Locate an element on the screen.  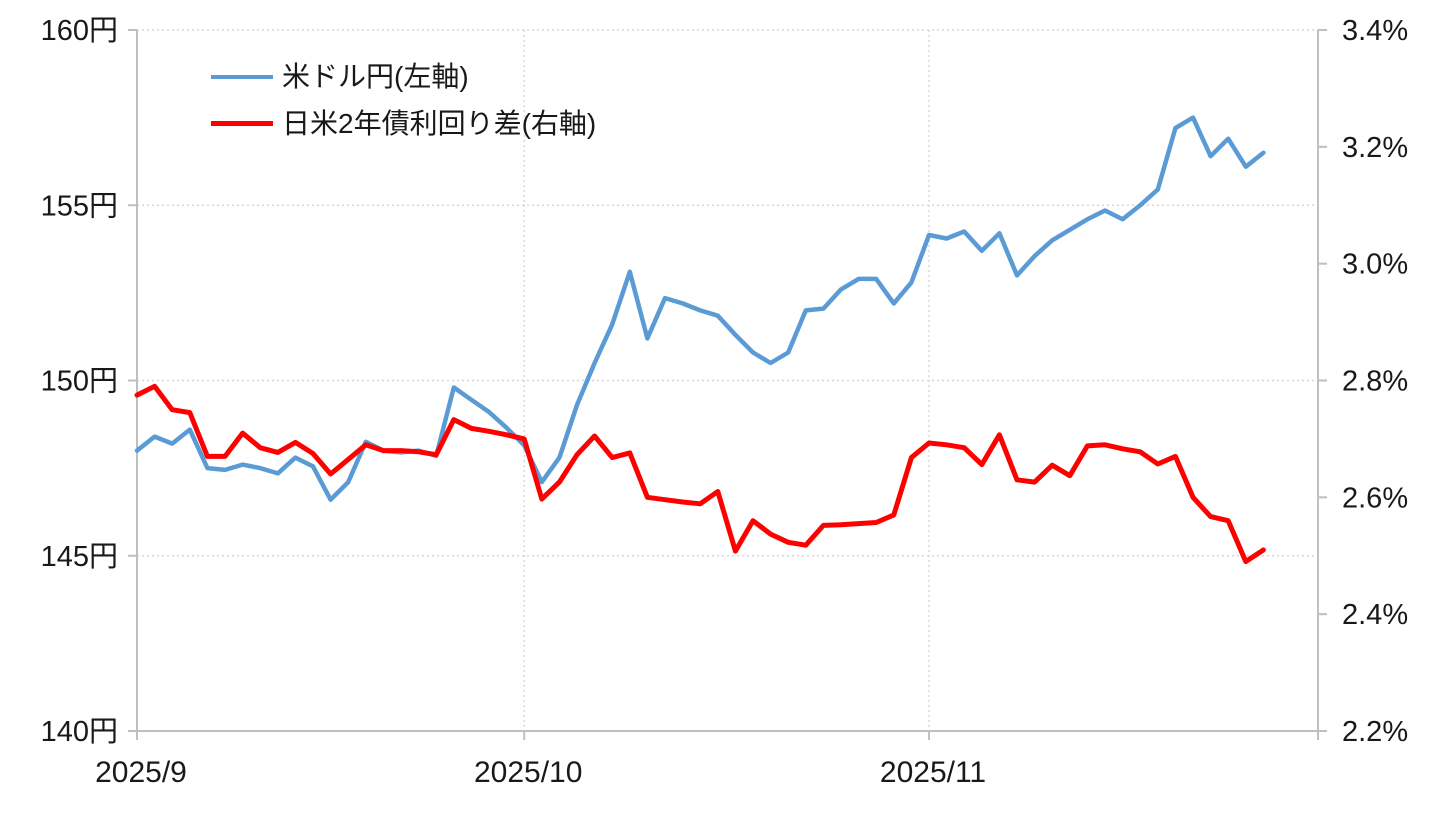
right-axis-tick-label: 2.6% is located at coordinates (1375, 498).